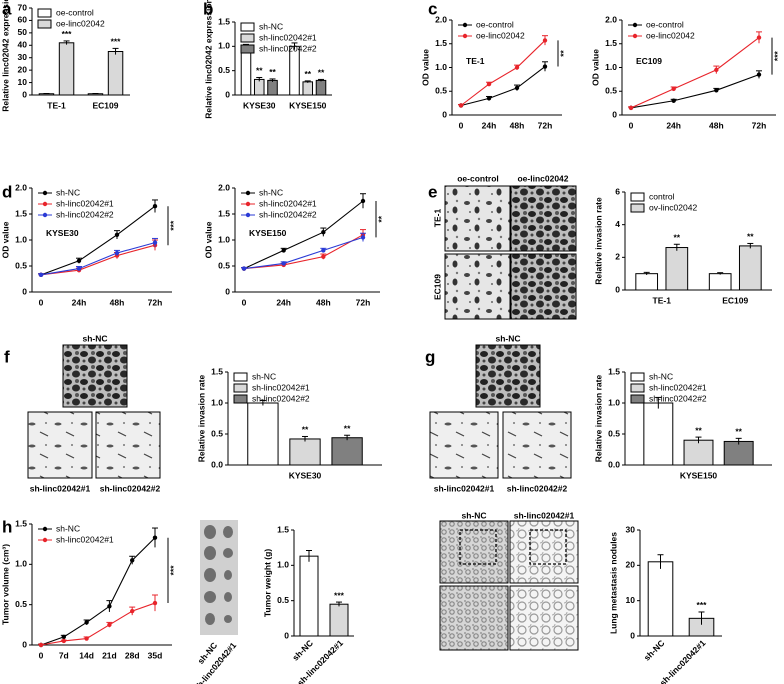 The height and width of the screenshot is (684, 784). I want to click on image-label: sh-linc02042#1, so click(60, 488).